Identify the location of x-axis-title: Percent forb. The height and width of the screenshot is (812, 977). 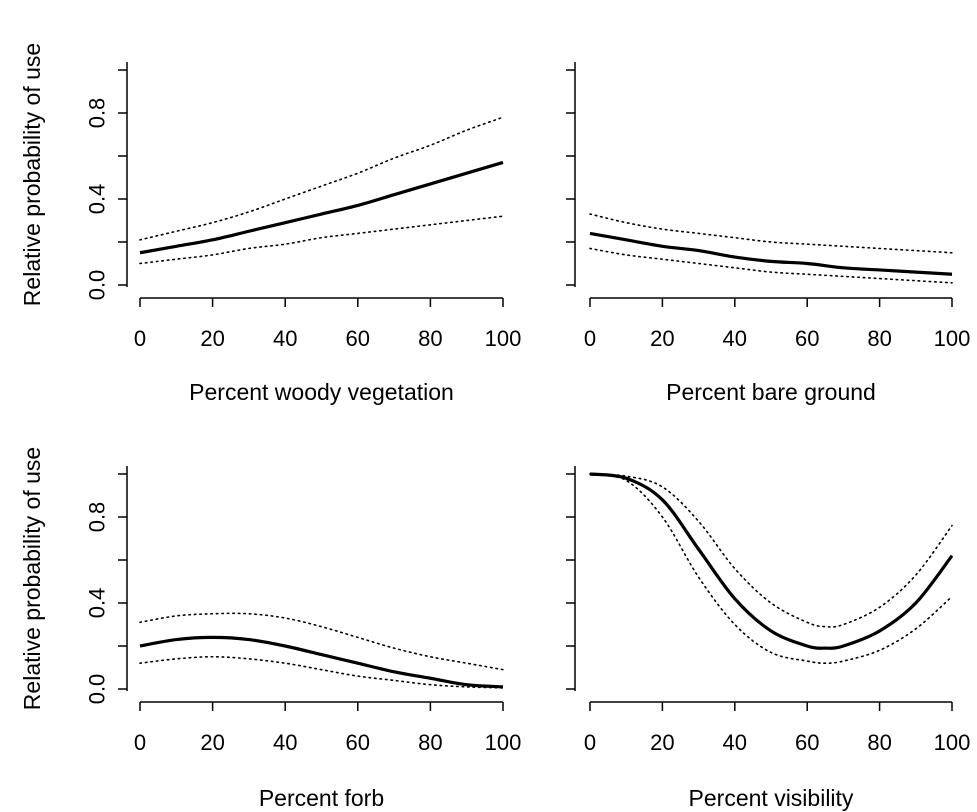
(321, 798).